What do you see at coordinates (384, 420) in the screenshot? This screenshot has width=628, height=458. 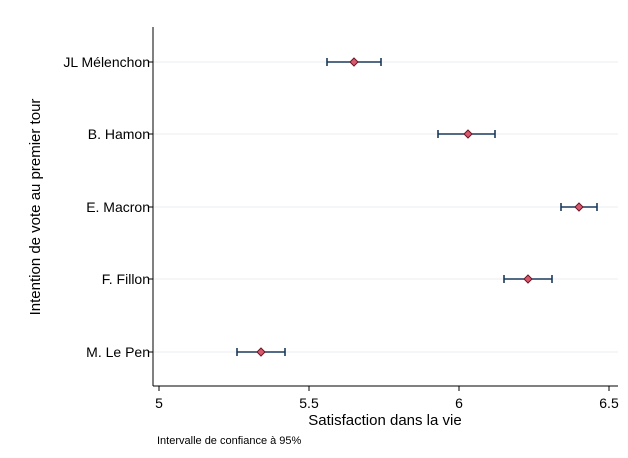 I see `x-axis-title: Satisfaction dans la vie` at bounding box center [384, 420].